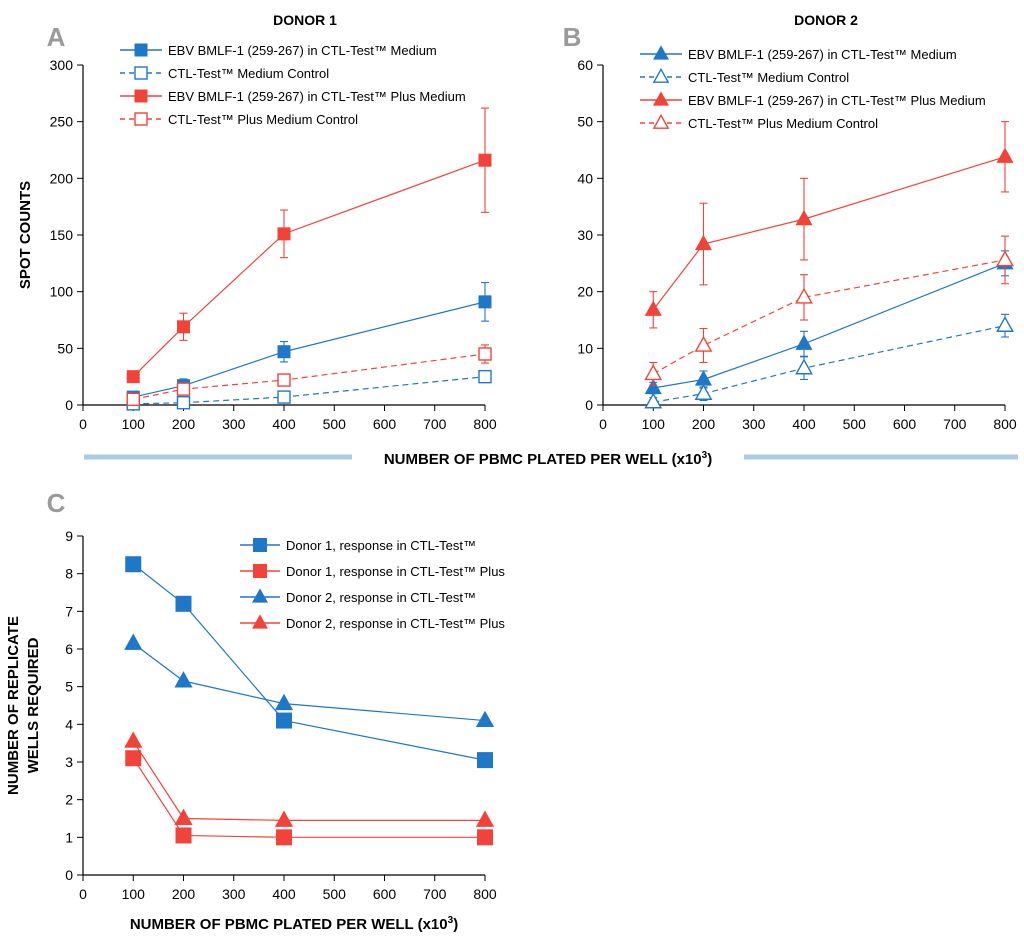 The height and width of the screenshot is (939, 1024). Describe the element at coordinates (284, 424) in the screenshot. I see `panel-a-x-tick-label: 400` at that location.